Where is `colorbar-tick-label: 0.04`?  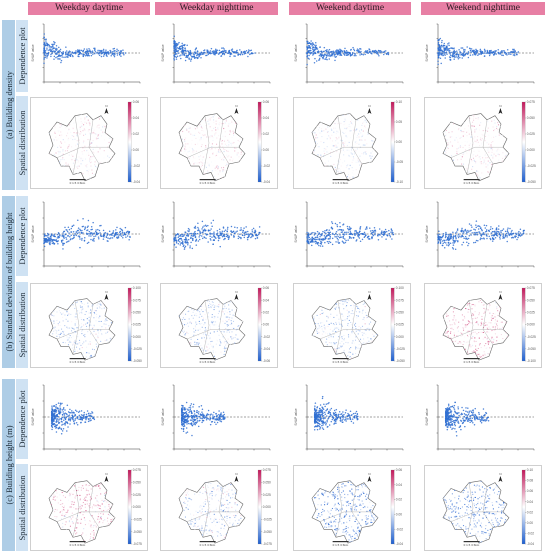 colorbar-tick-label: 0.04 is located at coordinates (136, 118).